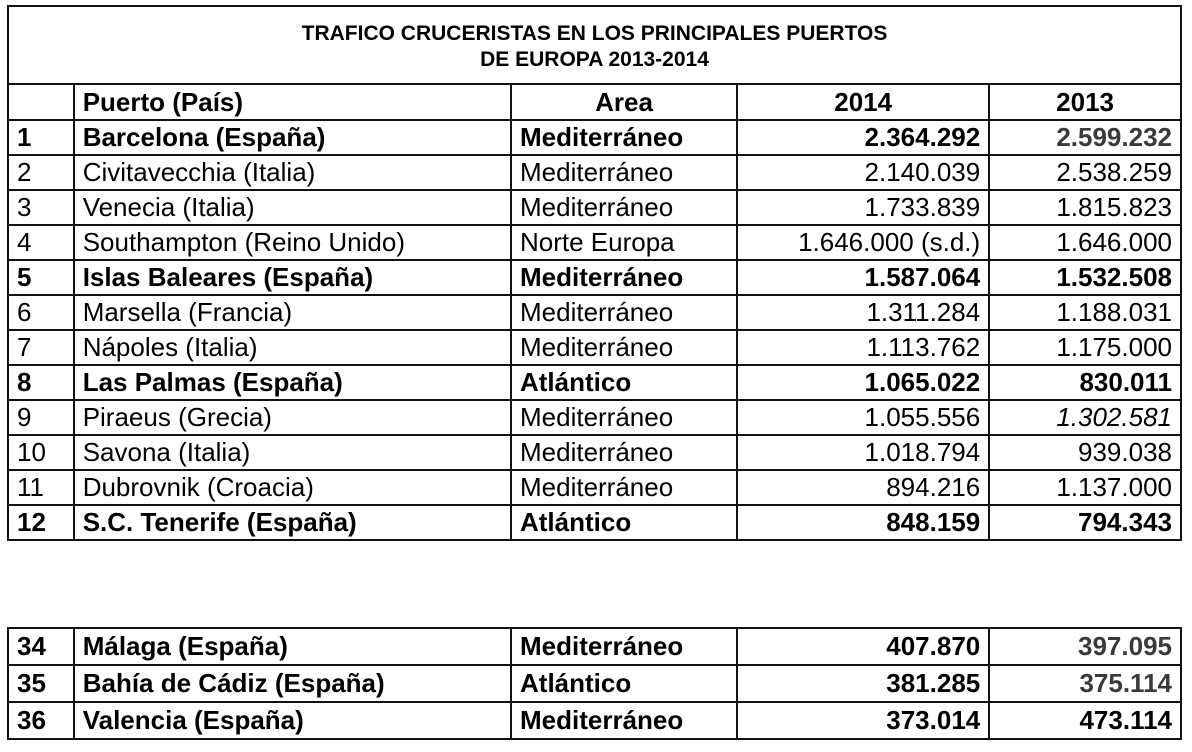  I want to click on port-cell: Marsella (Francia), so click(292, 312).